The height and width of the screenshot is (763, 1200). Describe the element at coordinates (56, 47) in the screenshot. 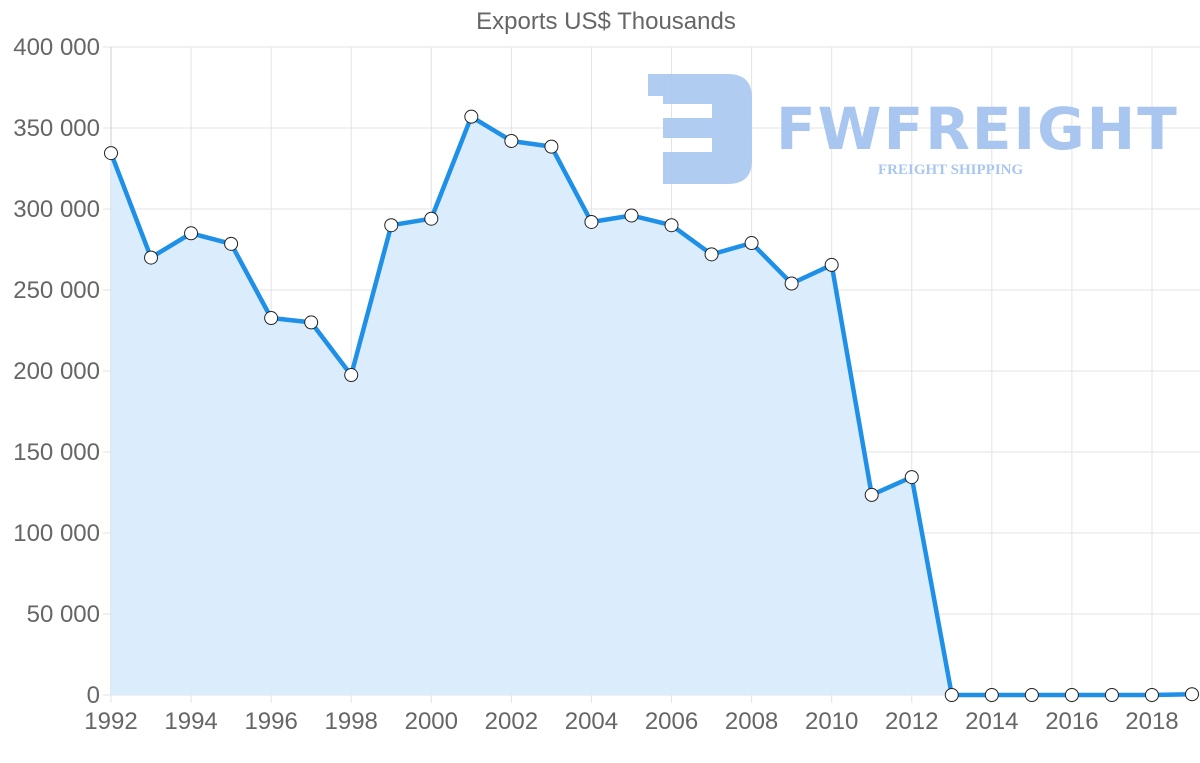

I see `y-tick-label: 400 000` at that location.